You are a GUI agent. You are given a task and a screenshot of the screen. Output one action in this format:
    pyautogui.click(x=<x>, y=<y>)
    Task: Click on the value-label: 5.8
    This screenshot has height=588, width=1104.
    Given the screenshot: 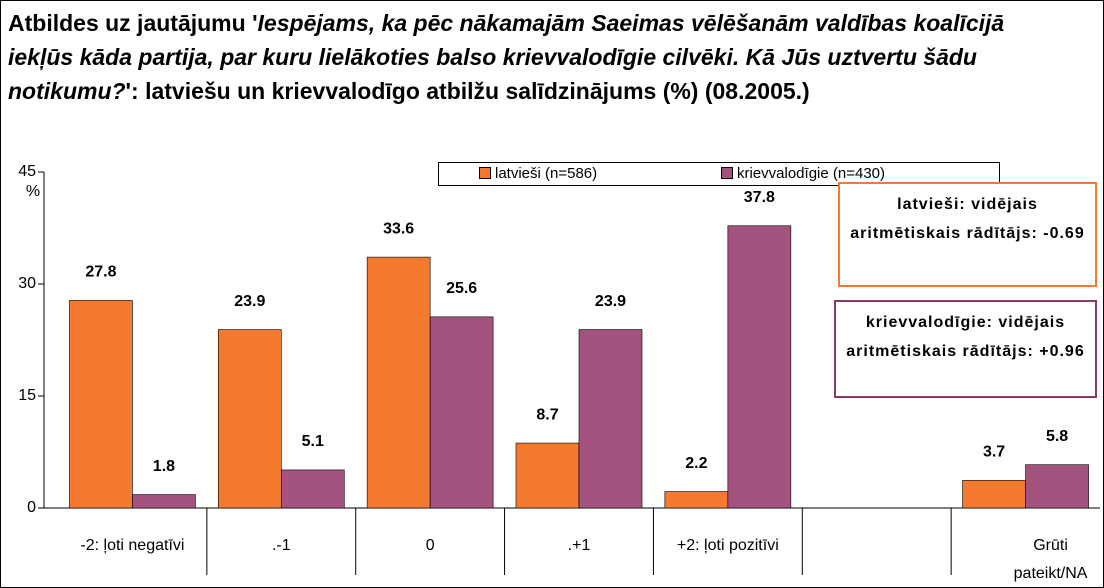 What is the action you would take?
    pyautogui.click(x=1057, y=436)
    